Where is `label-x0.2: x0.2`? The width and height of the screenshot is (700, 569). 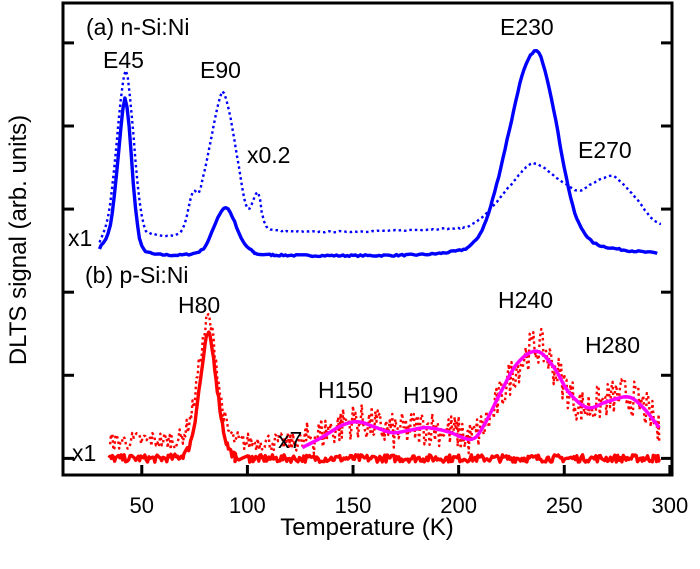 label-x0.2: x0.2 is located at coordinates (268, 155).